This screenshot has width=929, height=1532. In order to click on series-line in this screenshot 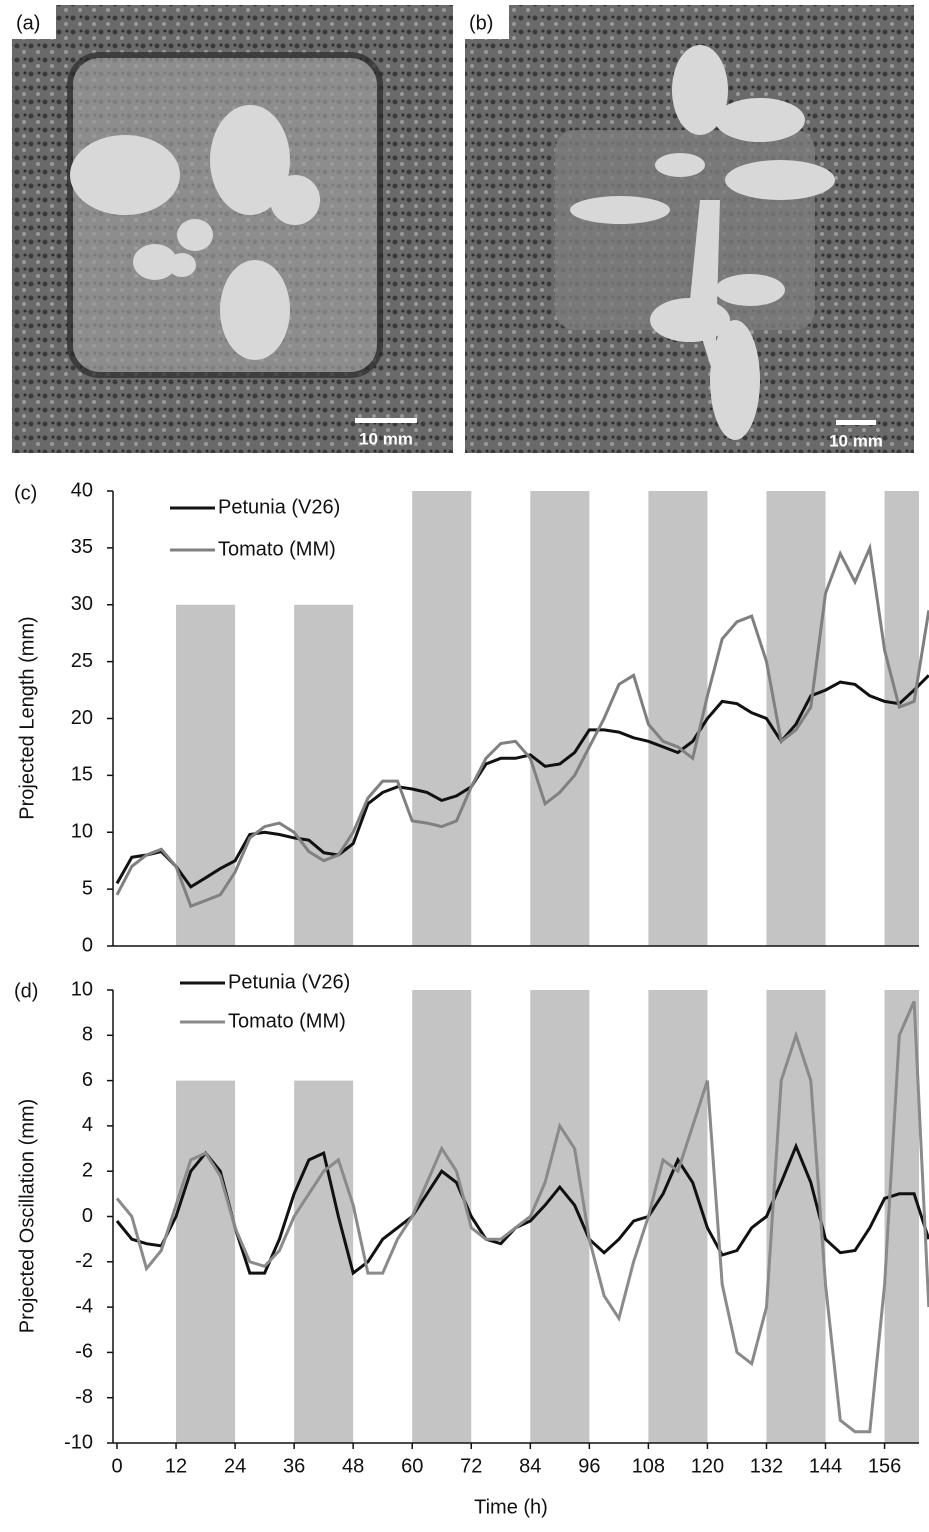, I will do `click(522, 1209)`.